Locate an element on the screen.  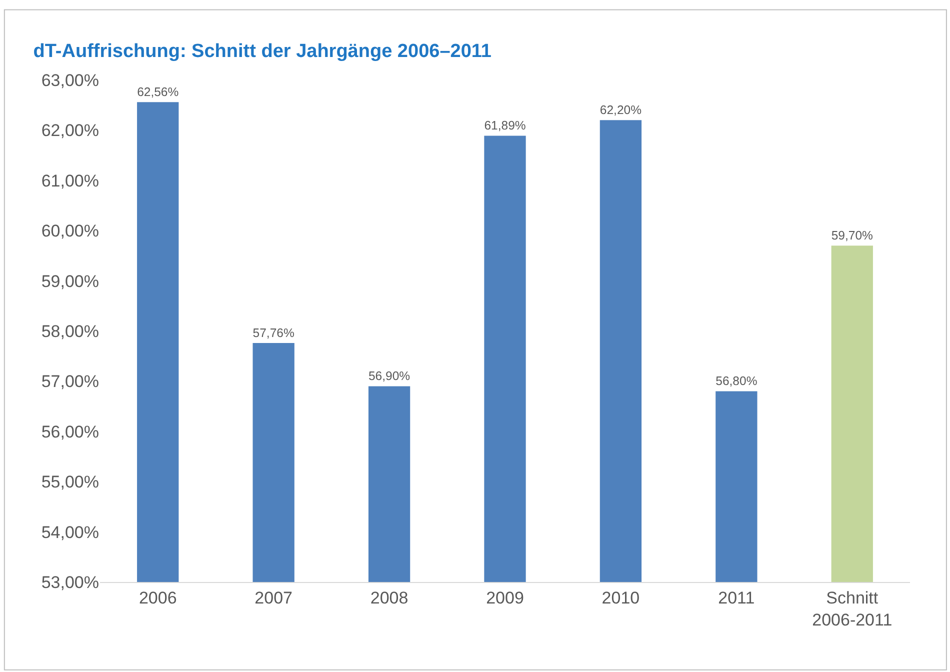
x-tick-label: 2007 is located at coordinates (273, 598).